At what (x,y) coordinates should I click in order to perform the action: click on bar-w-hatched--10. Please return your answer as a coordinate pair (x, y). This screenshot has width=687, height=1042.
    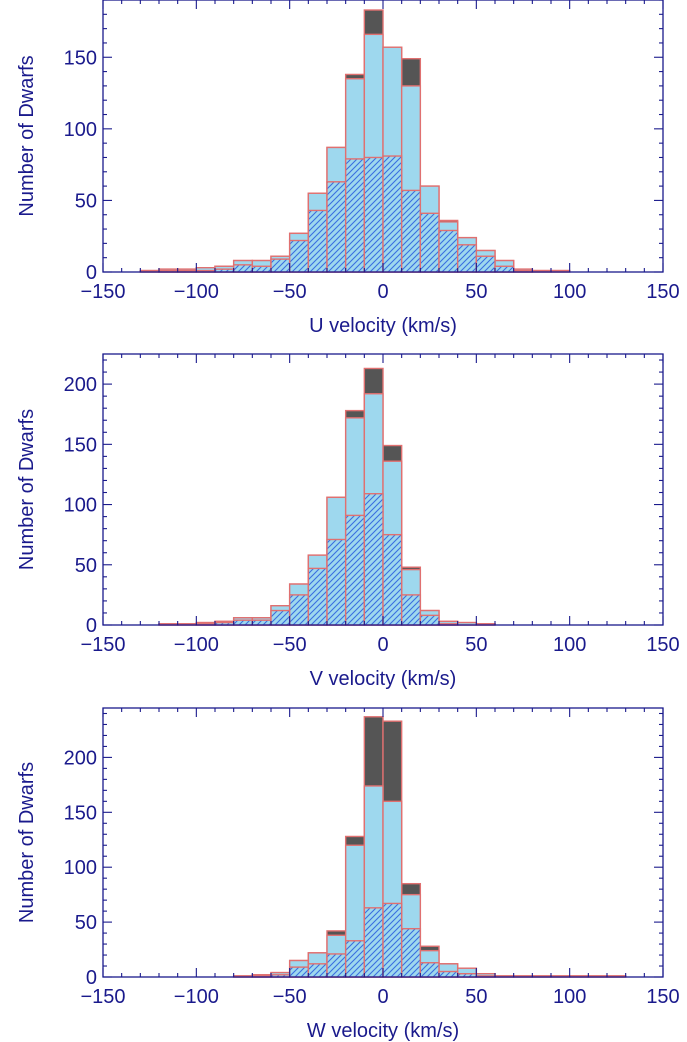
    Looking at the image, I should click on (373, 942).